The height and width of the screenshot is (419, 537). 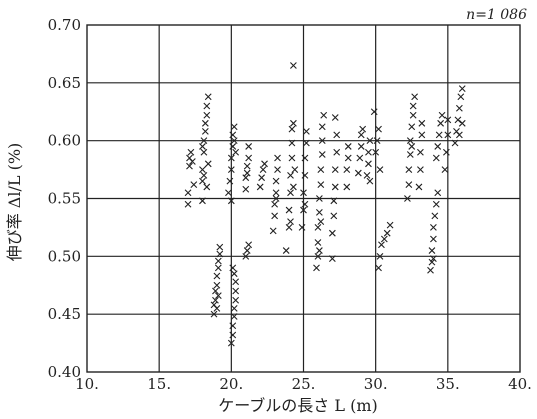 What do you see at coordinates (231, 384) in the screenshot?
I see `x-tick-label: 20.` at bounding box center [231, 384].